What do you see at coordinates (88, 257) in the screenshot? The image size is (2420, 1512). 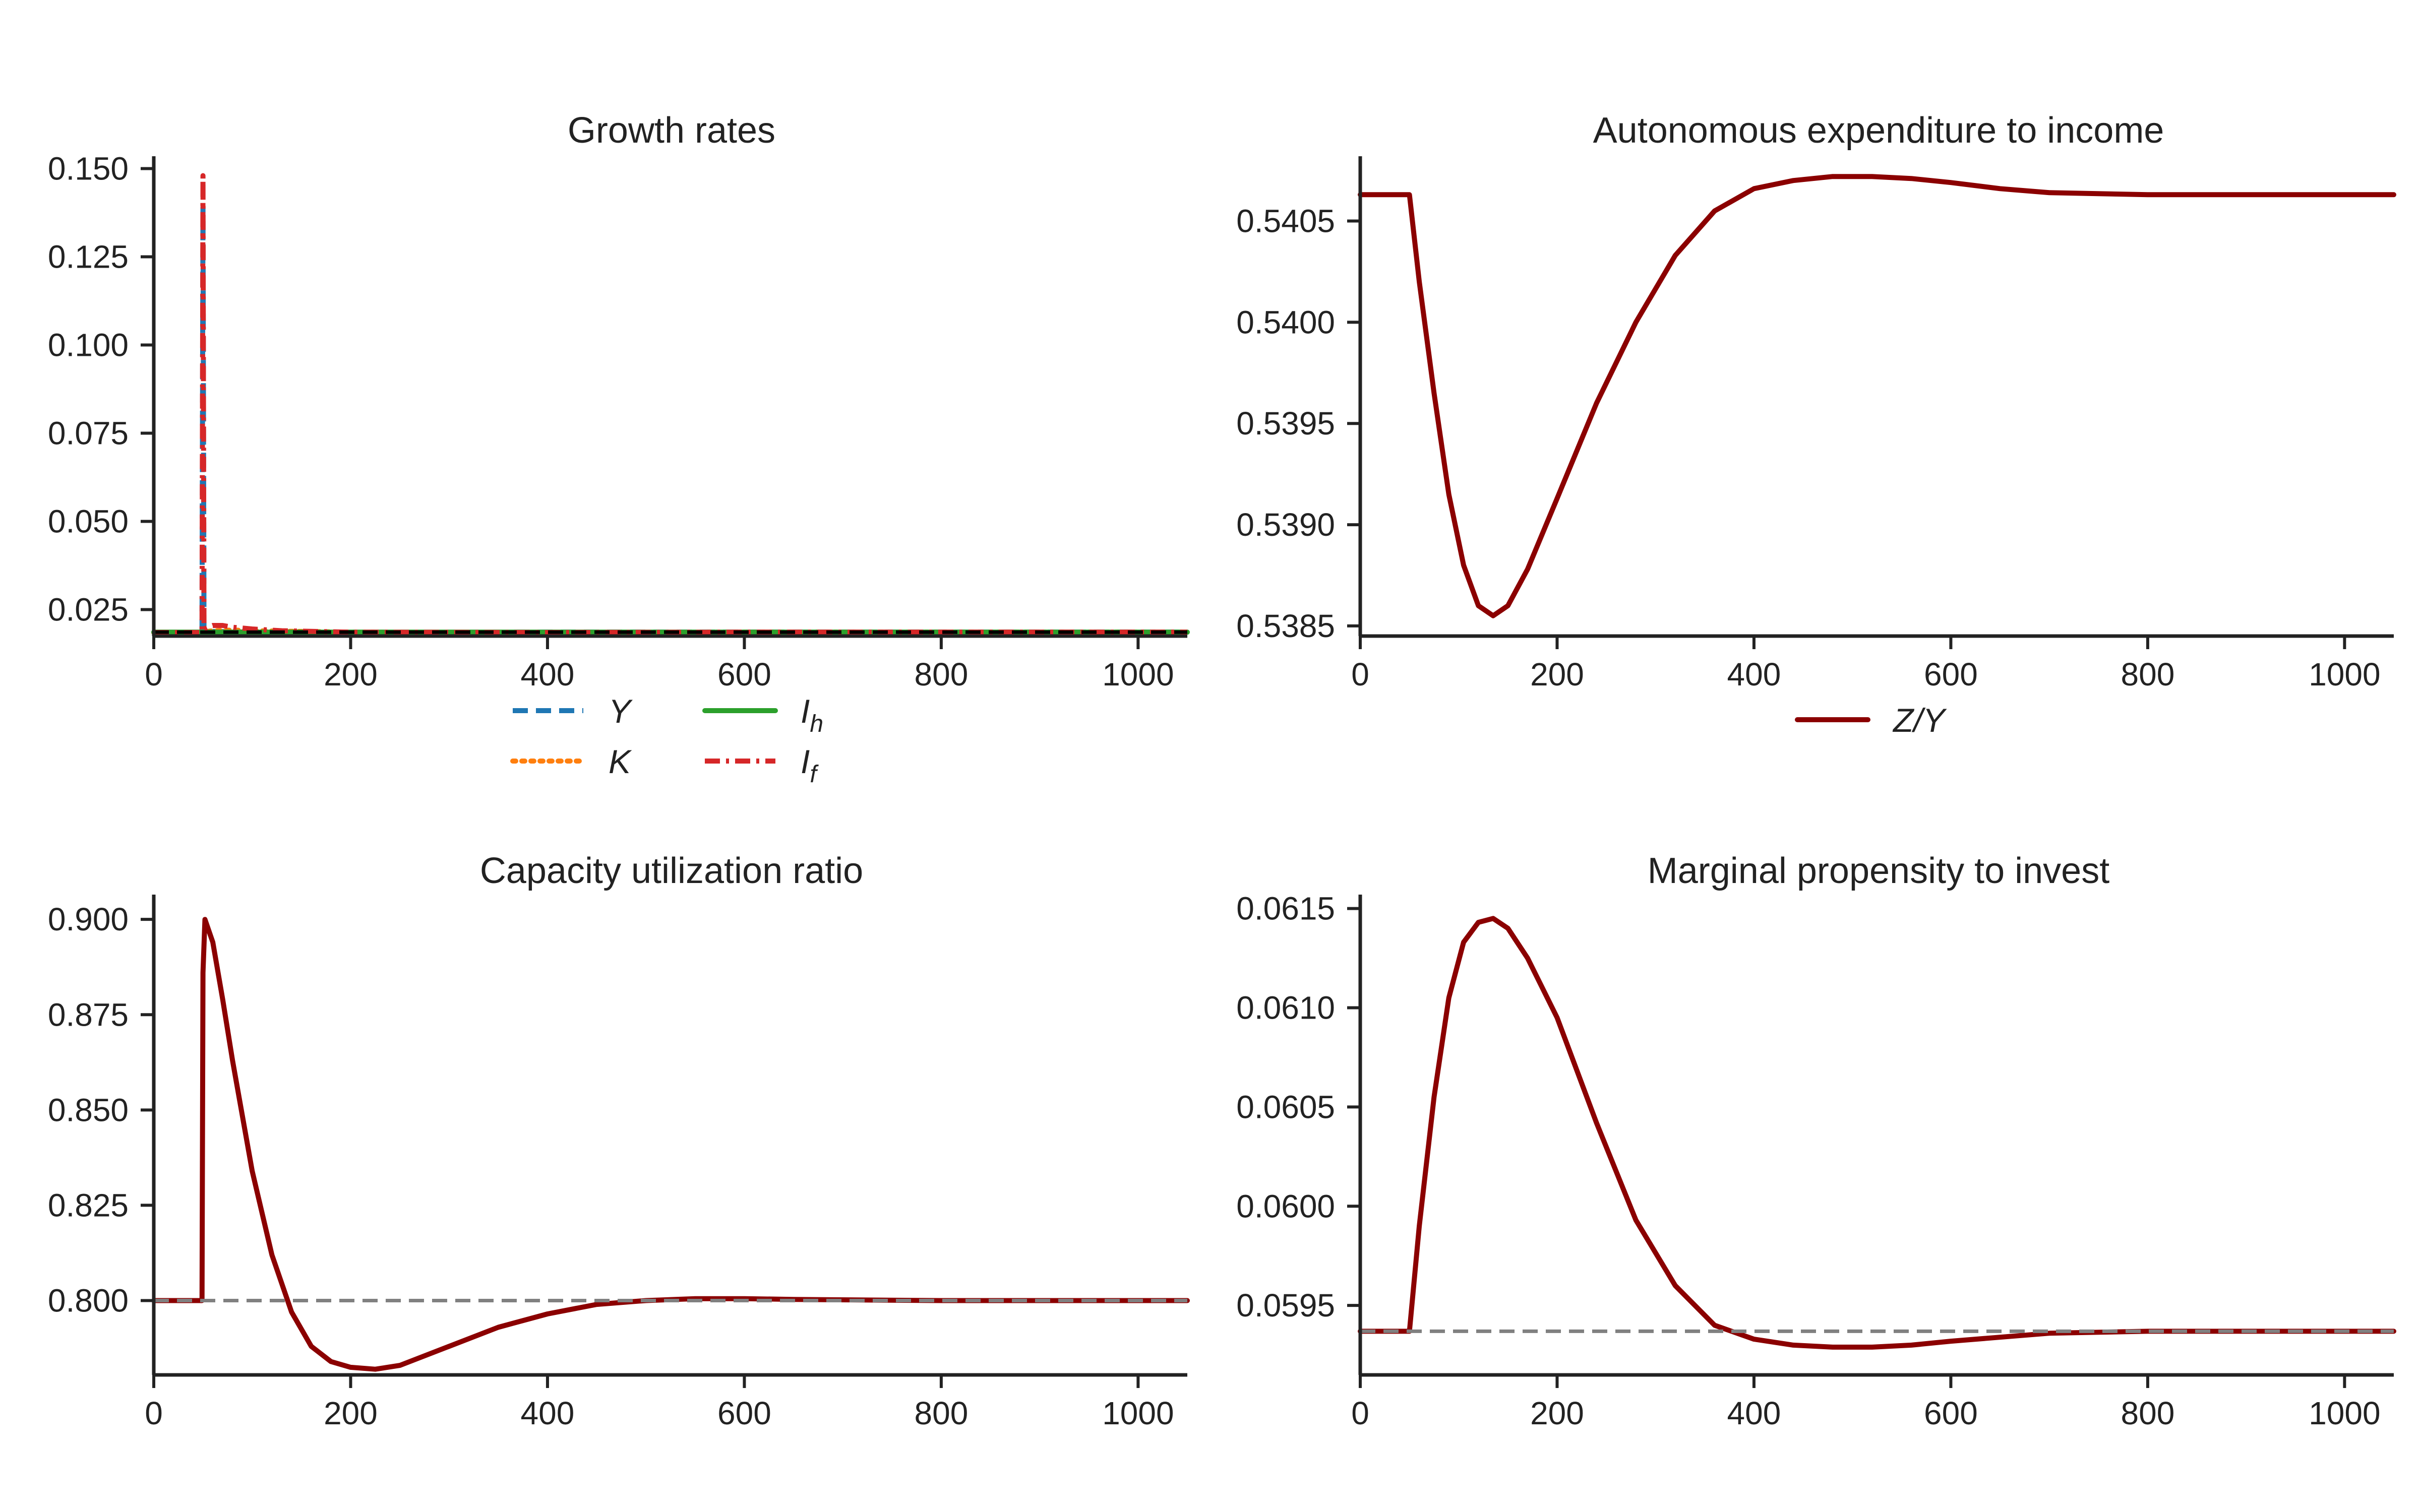 I see `y-tick-label: 0.125` at bounding box center [88, 257].